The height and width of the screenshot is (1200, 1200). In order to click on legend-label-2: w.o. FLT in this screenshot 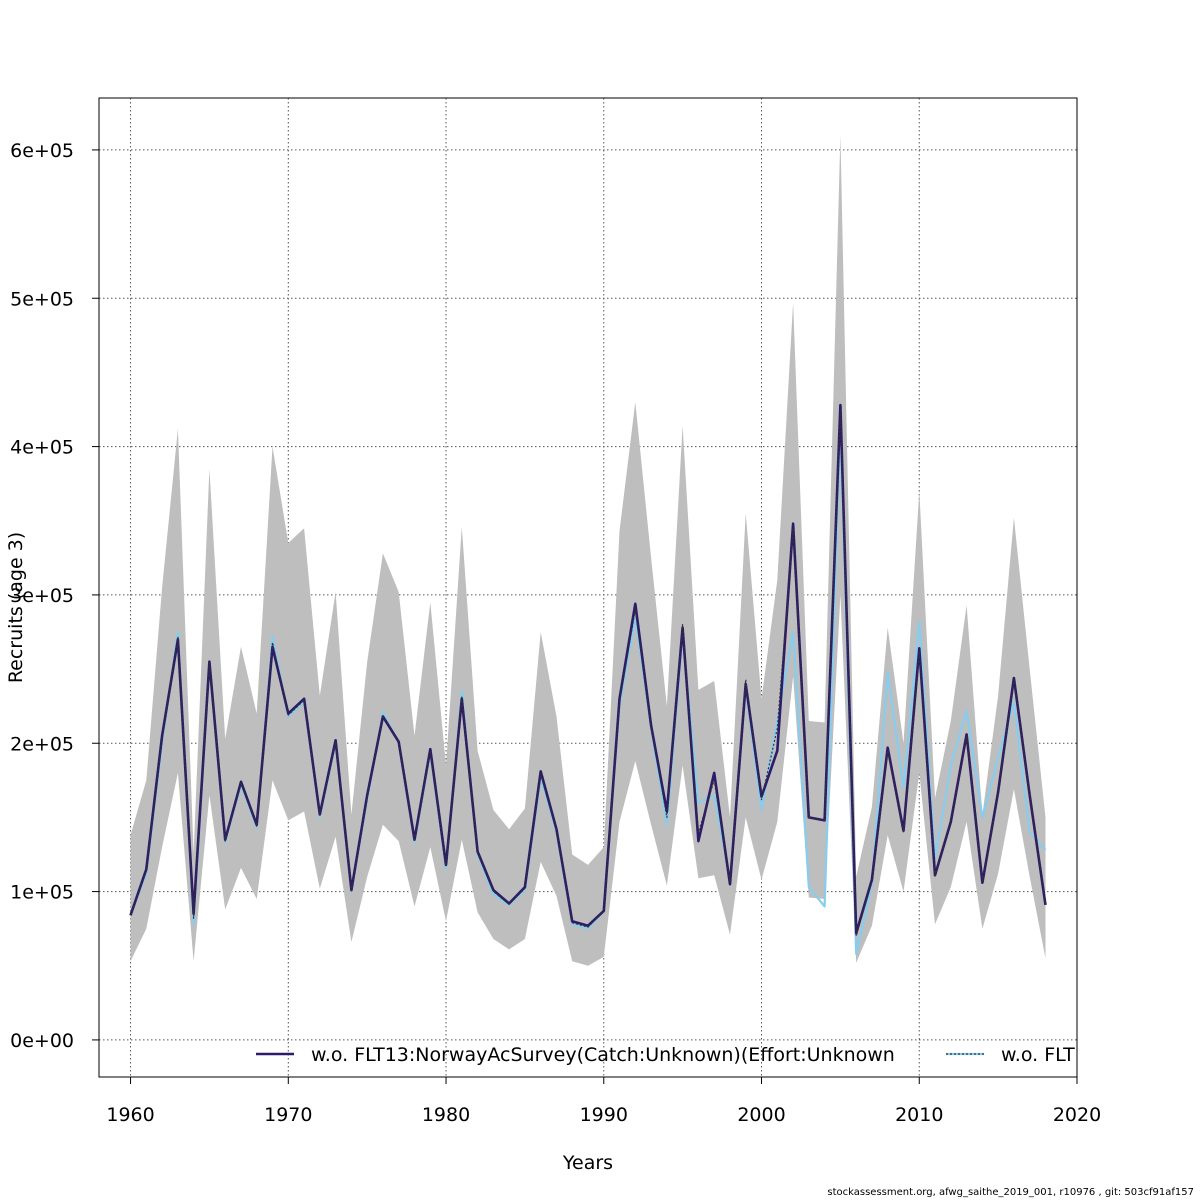, I will do `click(1038, 1055)`.